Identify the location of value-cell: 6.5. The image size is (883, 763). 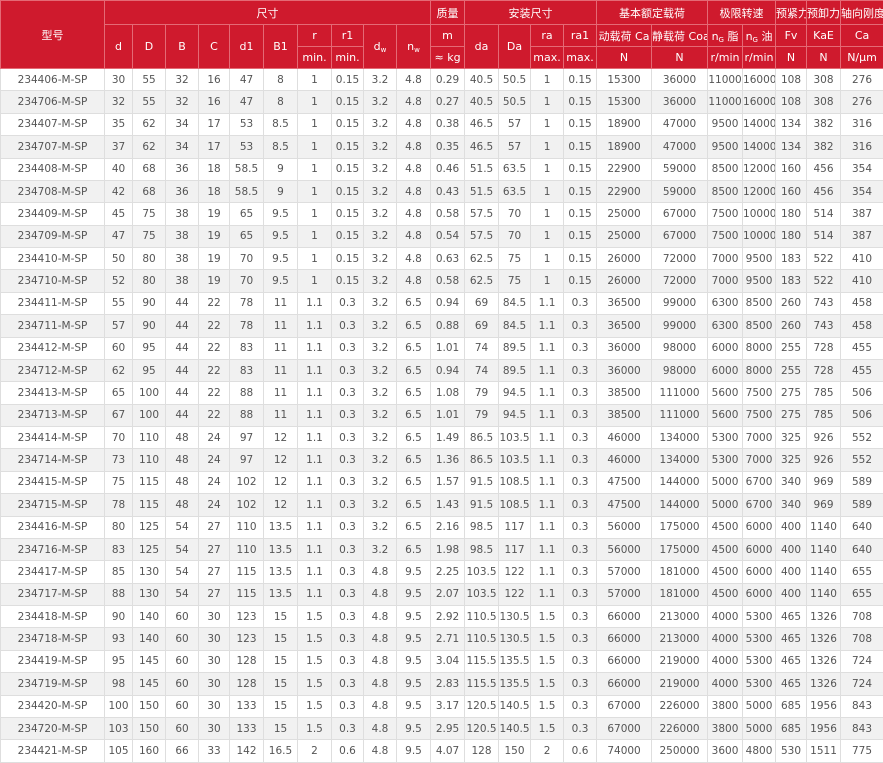
(414, 393).